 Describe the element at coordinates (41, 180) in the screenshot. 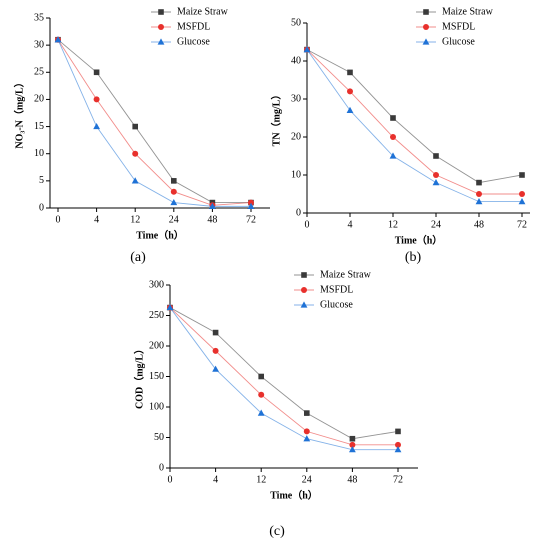

I see `y-tick-label: 5` at that location.